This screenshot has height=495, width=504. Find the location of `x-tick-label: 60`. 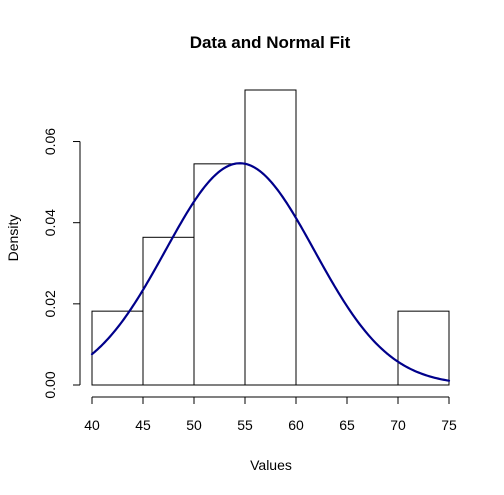

x-tick-label: 60 is located at coordinates (296, 425).